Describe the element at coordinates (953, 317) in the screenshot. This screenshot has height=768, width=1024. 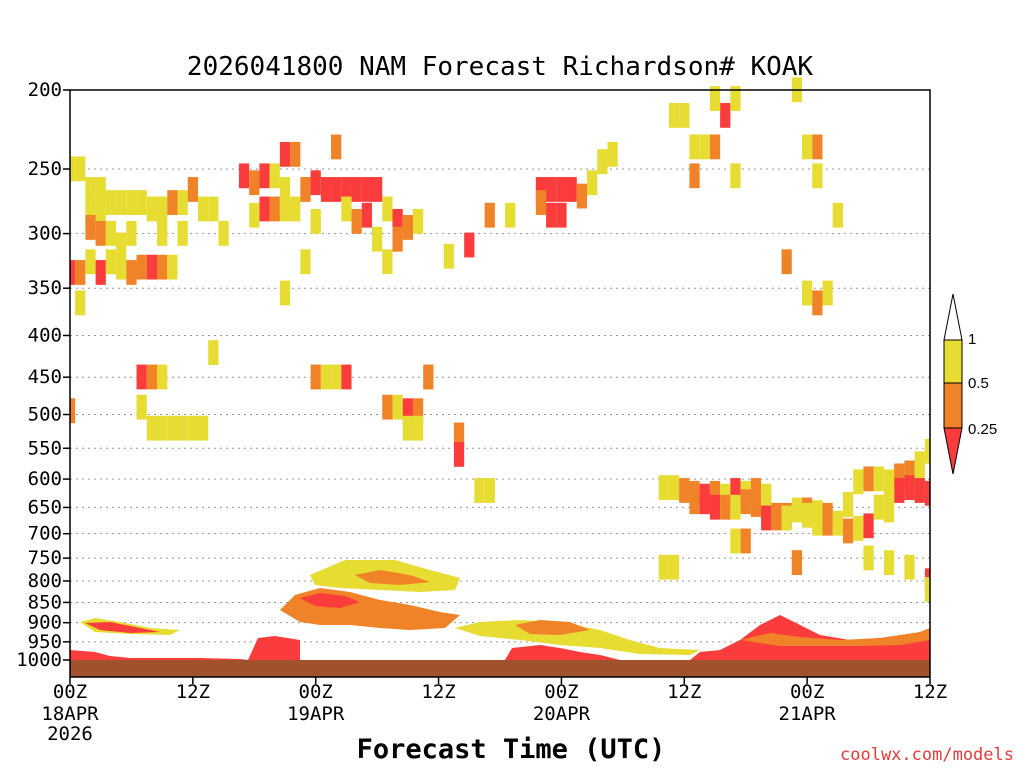
I see `legend-top-arrow` at that location.